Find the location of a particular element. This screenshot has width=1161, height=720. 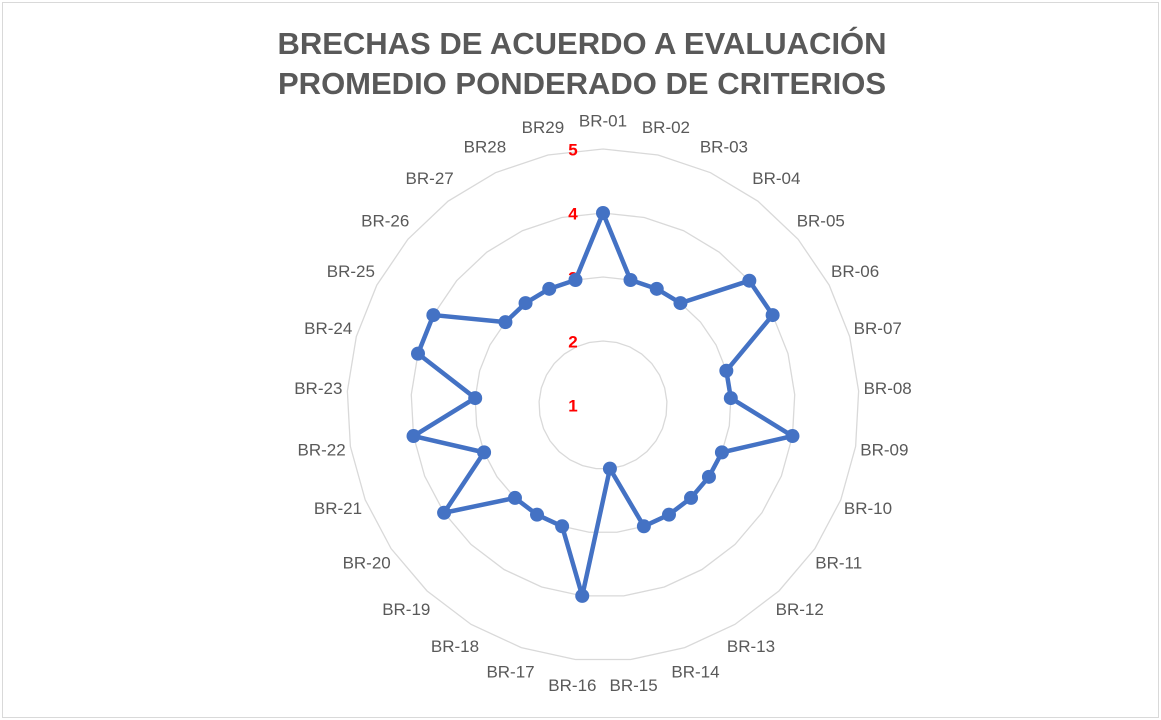

r-tick-label: 5 is located at coordinates (572, 149).